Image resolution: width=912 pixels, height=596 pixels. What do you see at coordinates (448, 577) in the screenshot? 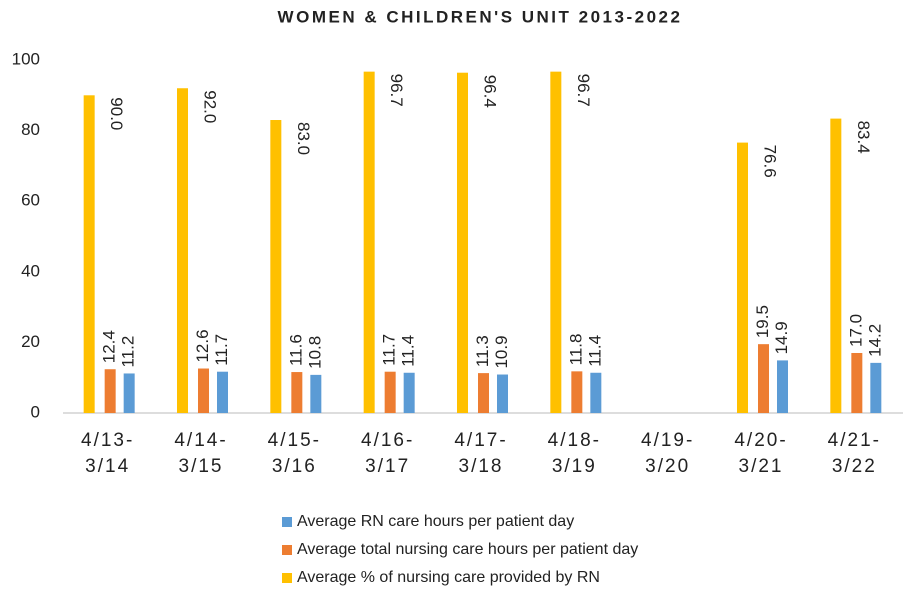
I see `legend-label: Average % of nursing care provided by RN` at bounding box center [448, 577].